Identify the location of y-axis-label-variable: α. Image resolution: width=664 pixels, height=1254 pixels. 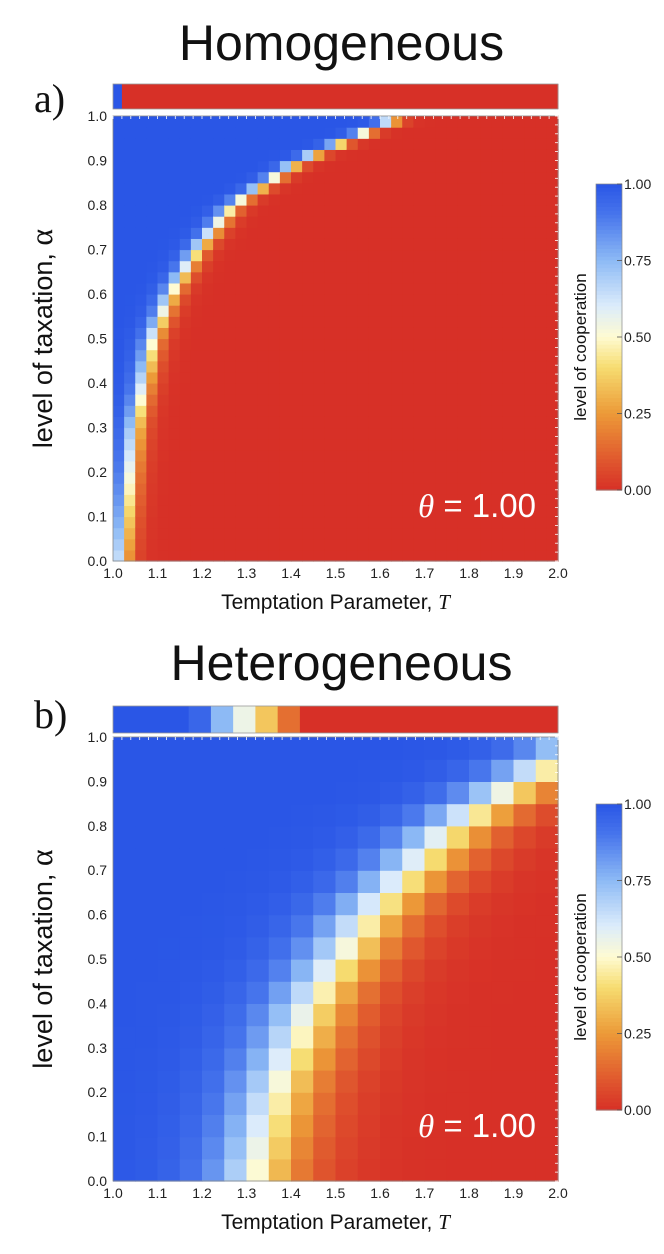
(41, 237).